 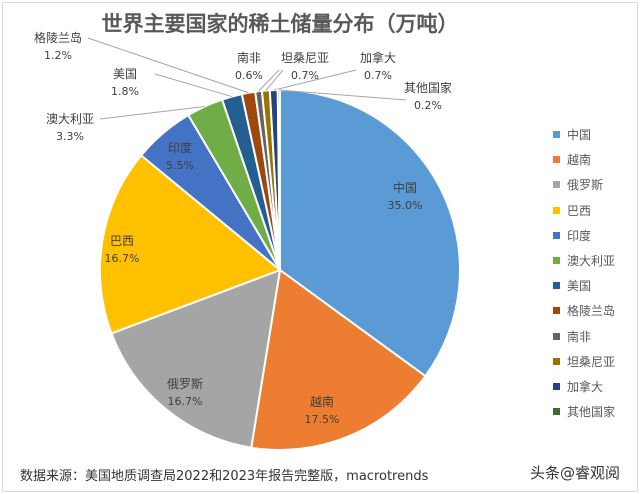 What do you see at coordinates (579, 160) in the screenshot?
I see `legend-label: 越南` at bounding box center [579, 160].